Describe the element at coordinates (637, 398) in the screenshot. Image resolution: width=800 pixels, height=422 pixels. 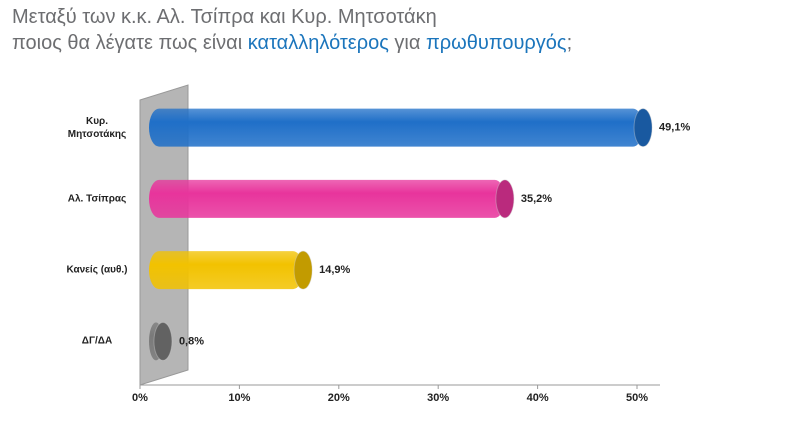
I see `x-tick-label: 50%` at that location.